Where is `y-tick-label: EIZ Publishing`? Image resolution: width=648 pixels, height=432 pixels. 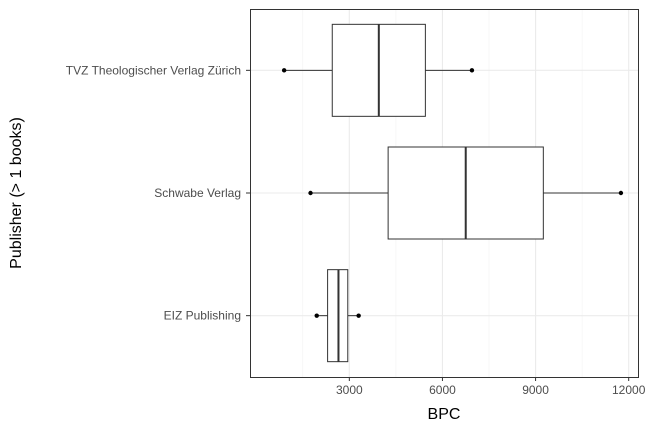
y-tick-label: EIZ Publishing is located at coordinates (202, 316).